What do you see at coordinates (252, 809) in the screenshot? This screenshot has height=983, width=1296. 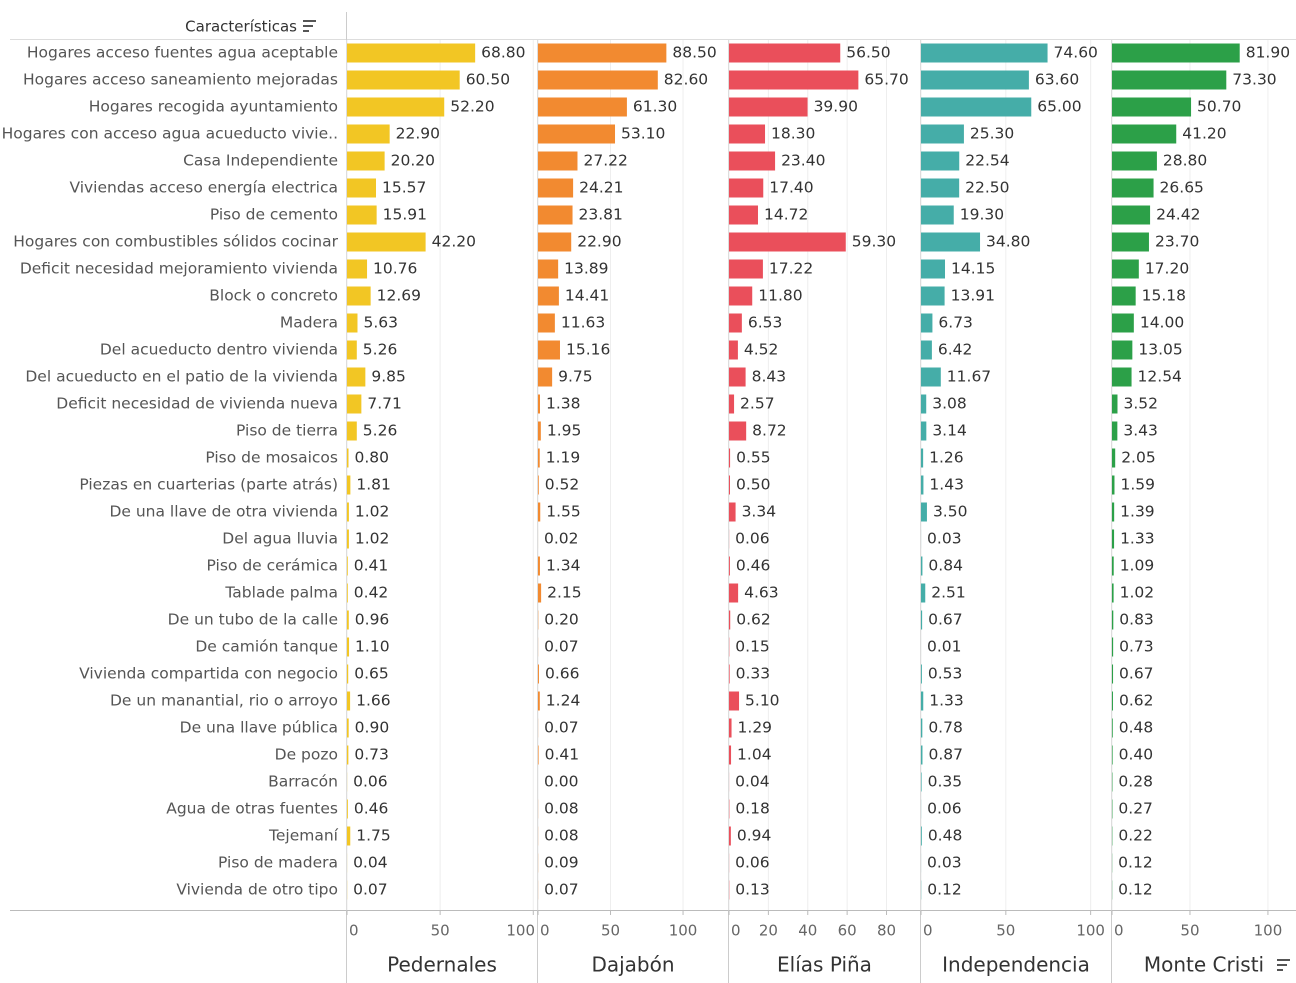 I see `row-label: Agua de otras fuentes` at bounding box center [252, 809].